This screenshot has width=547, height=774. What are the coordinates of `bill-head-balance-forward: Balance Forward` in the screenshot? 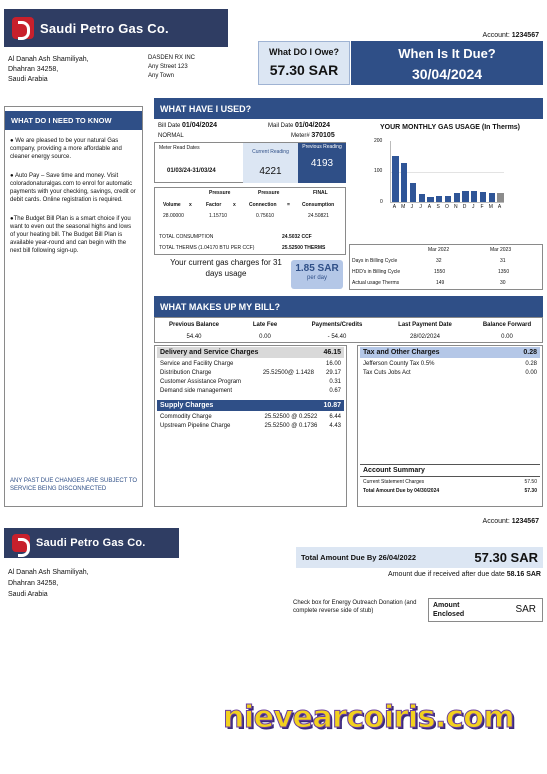 It's located at (507, 325).